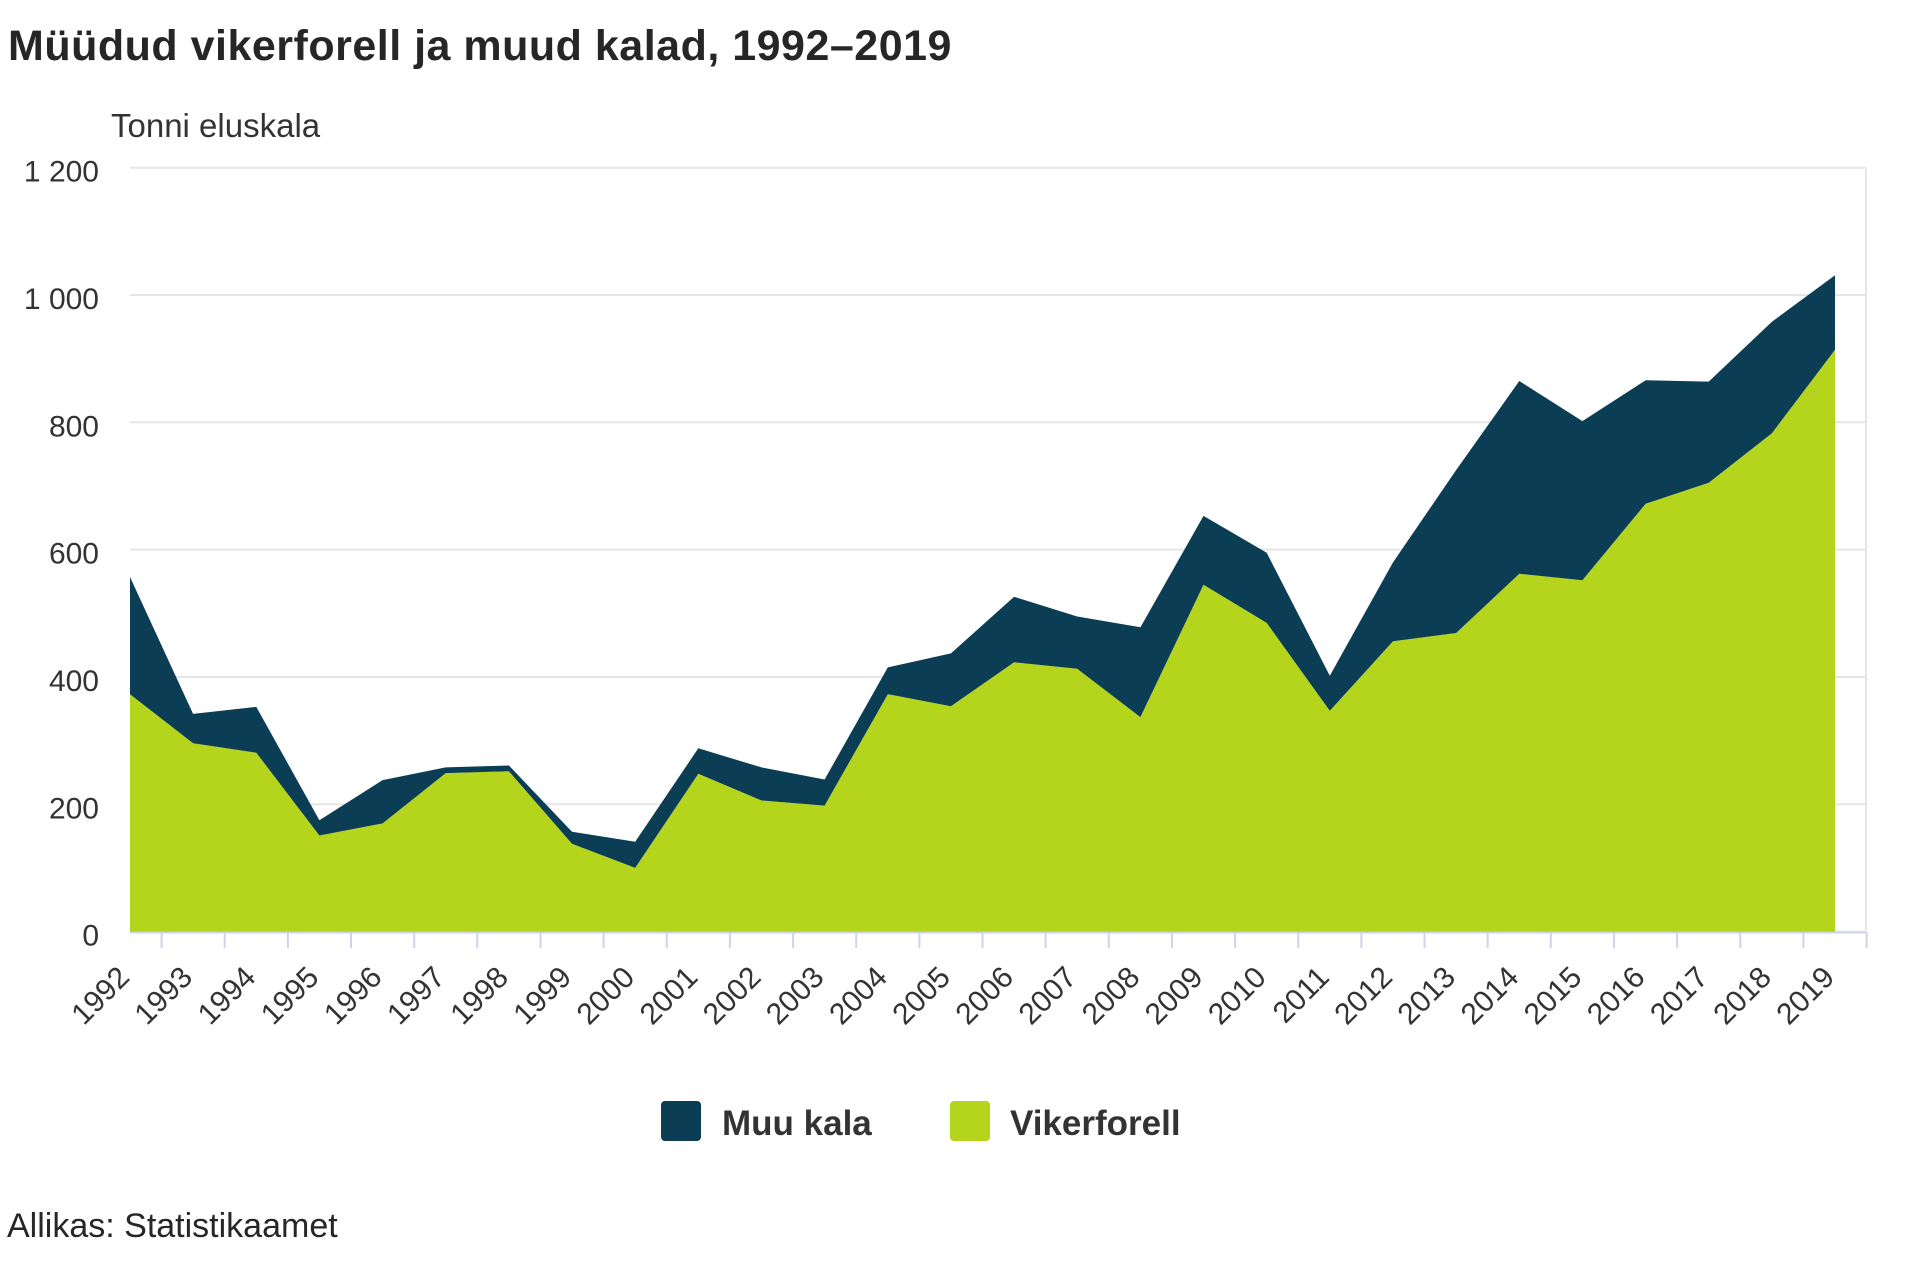  I want to click on svg-text: 600, so click(74, 554).